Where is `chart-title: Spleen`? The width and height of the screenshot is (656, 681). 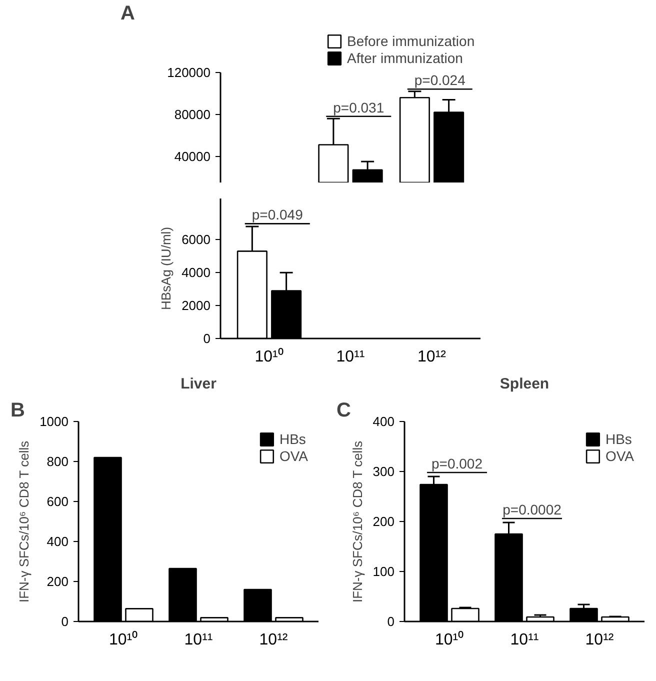 chart-title: Spleen is located at coordinates (525, 384).